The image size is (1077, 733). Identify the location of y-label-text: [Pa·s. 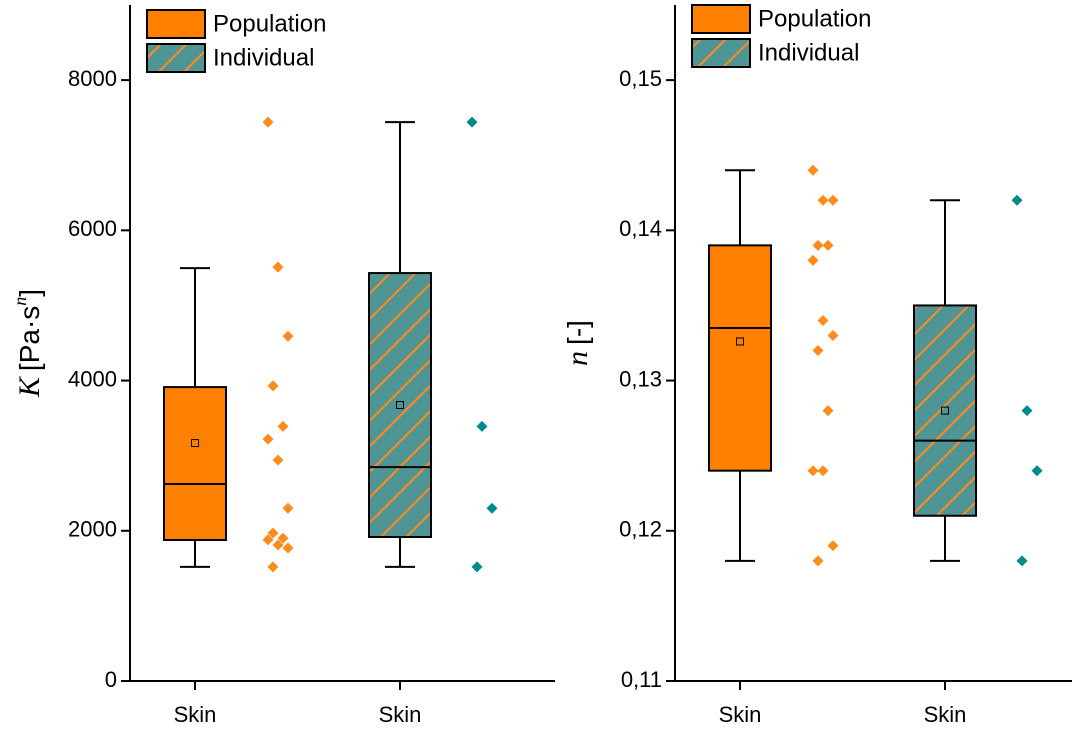
(29, 338).